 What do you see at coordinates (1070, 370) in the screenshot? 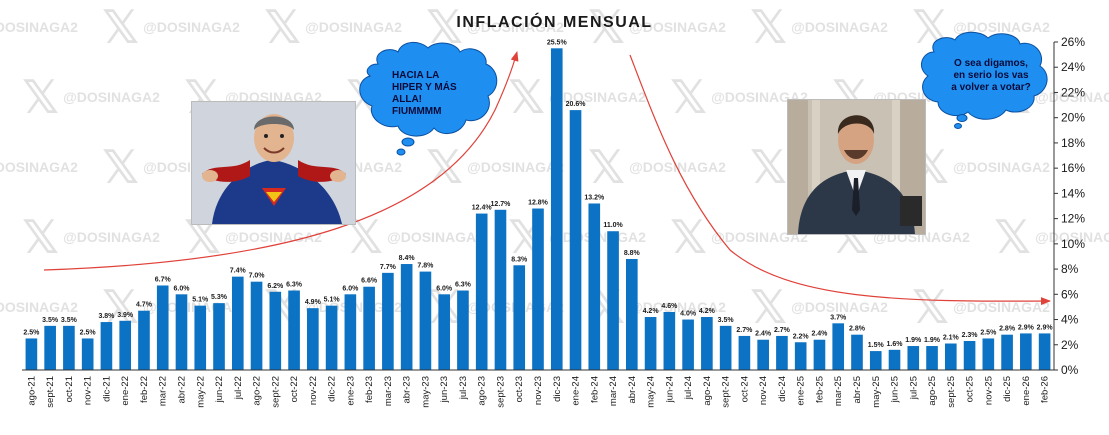
I see `y-tick-label: 0%` at bounding box center [1070, 370].